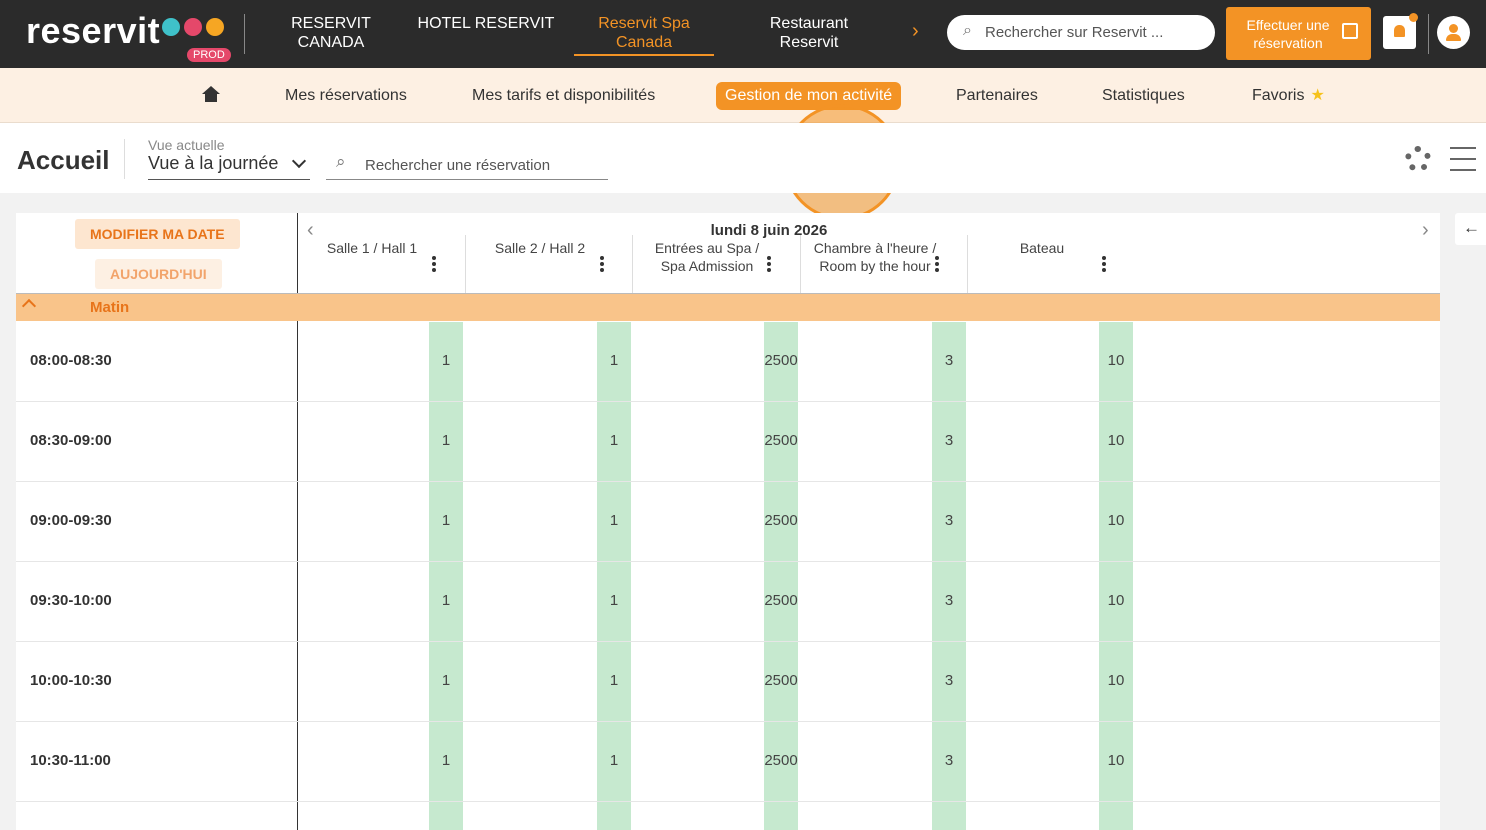  Describe the element at coordinates (728, 362) in the screenshot. I see `time-row: 08:00-08:30 1 1 2500 3 10` at that location.